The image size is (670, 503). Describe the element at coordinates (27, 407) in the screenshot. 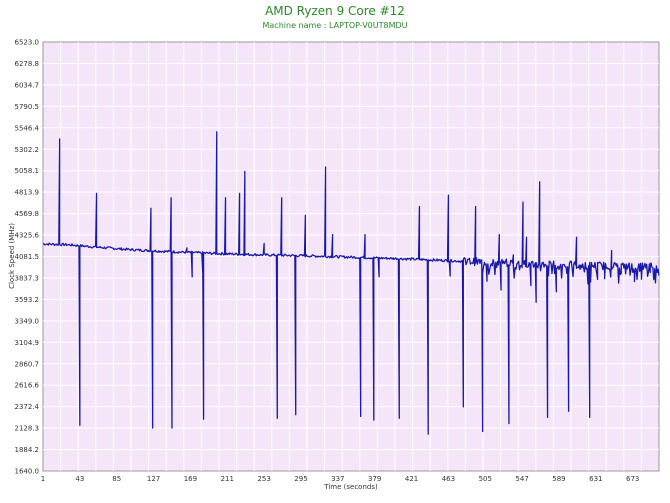

I see `y-tick-label: 2372.4` at that location.